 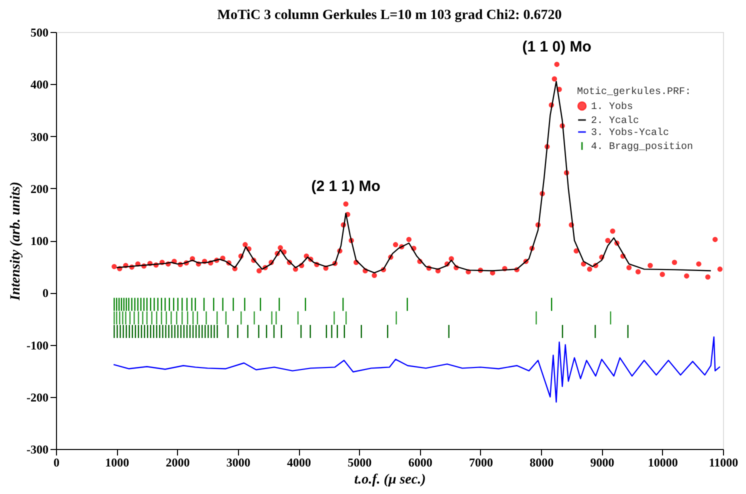 What do you see at coordinates (345, 187) in the screenshot?
I see `annotation: (2 1 1) Mo` at bounding box center [345, 187].